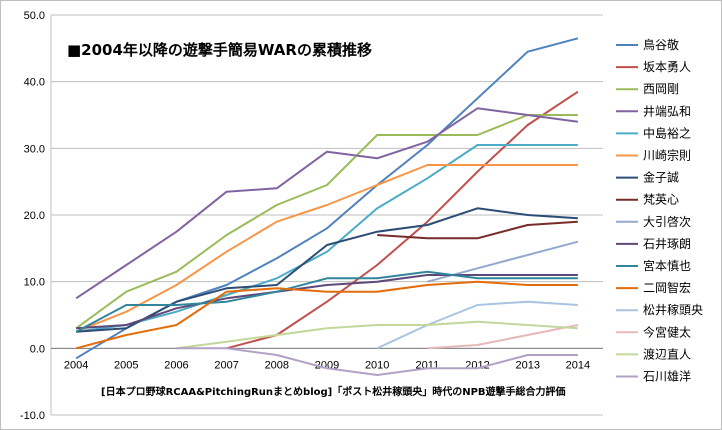 This screenshot has width=722, height=430. What do you see at coordinates (578, 365) in the screenshot?
I see `x-tick-label: 2014` at bounding box center [578, 365].